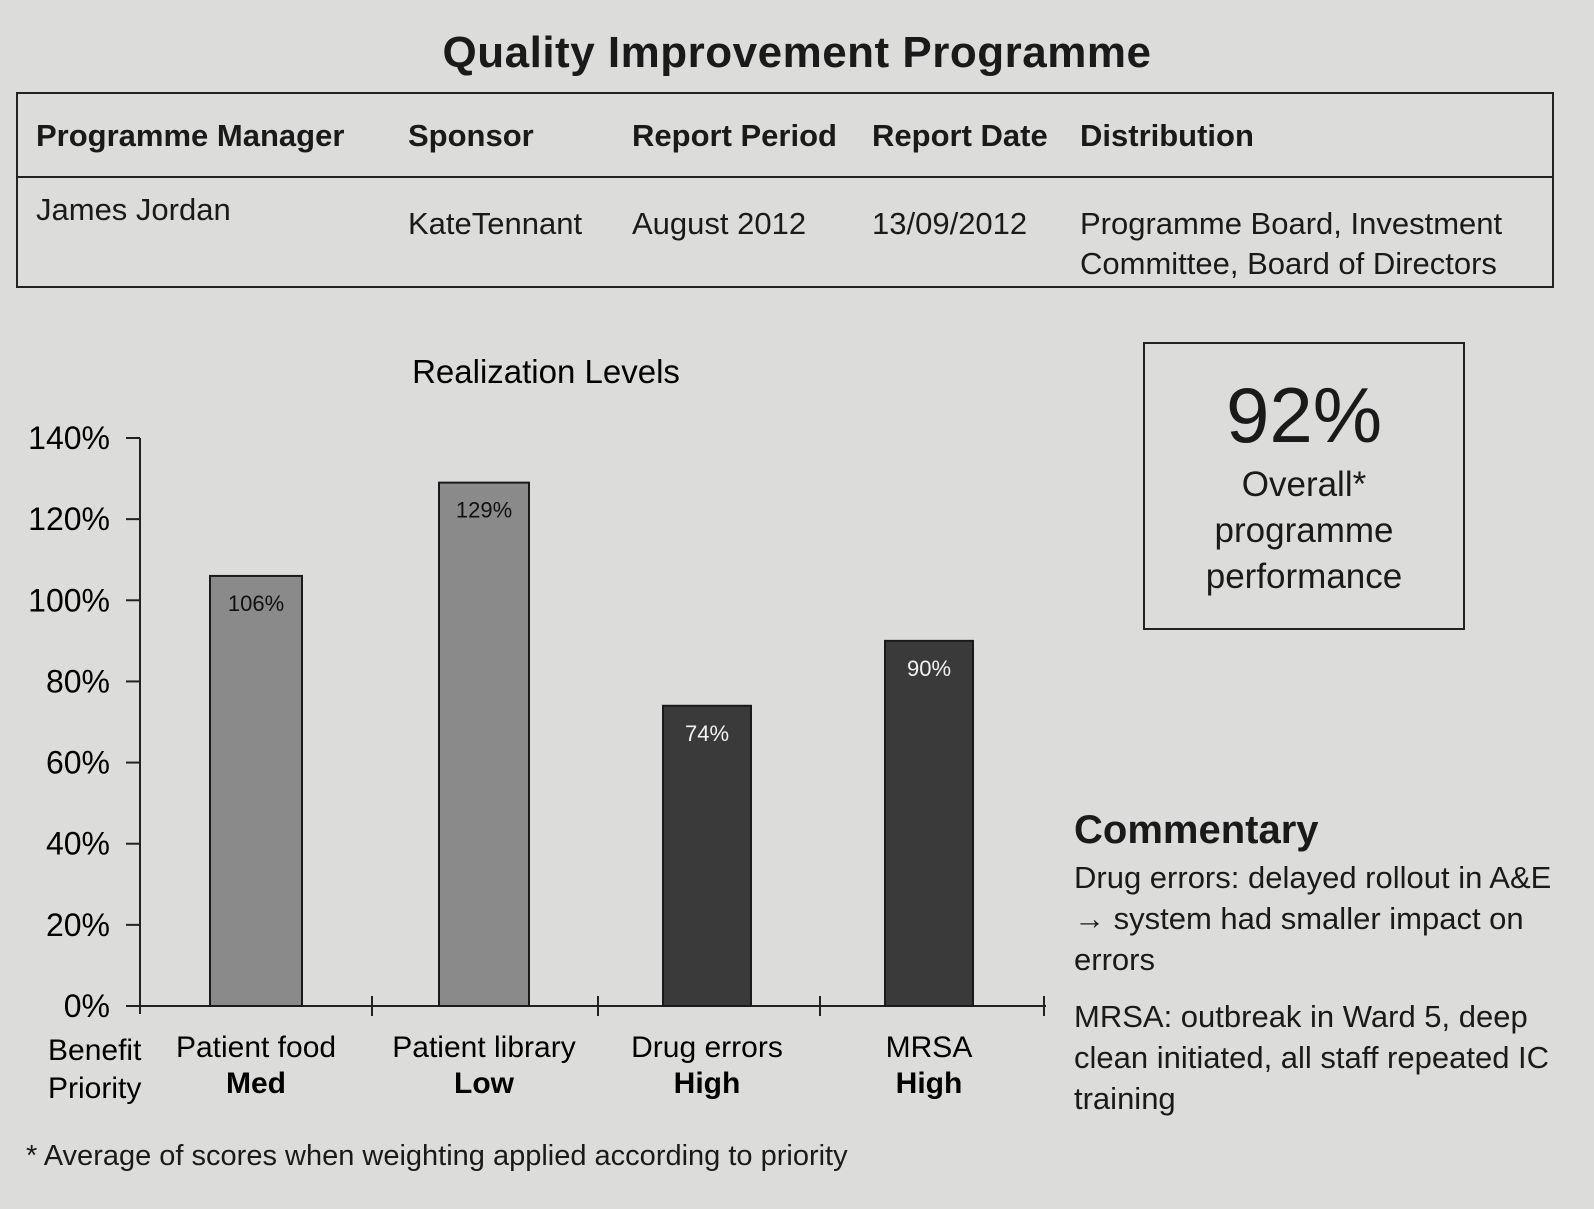 The width and height of the screenshot is (1594, 1209). What do you see at coordinates (929, 1047) in the screenshot?
I see `category-label: MRSA` at bounding box center [929, 1047].